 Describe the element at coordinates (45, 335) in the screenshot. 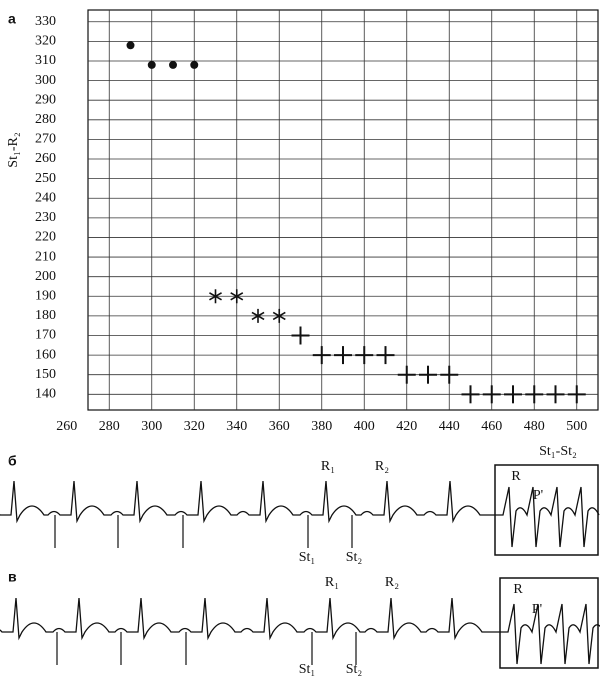

I see `y-tick-label: 170` at that location.